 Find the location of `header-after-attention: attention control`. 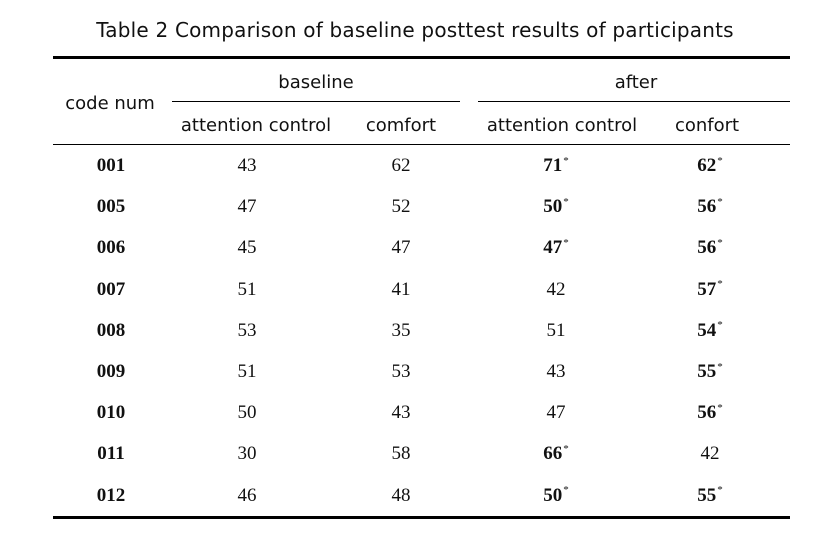

header-after-attention: attention control is located at coordinates (562, 125).